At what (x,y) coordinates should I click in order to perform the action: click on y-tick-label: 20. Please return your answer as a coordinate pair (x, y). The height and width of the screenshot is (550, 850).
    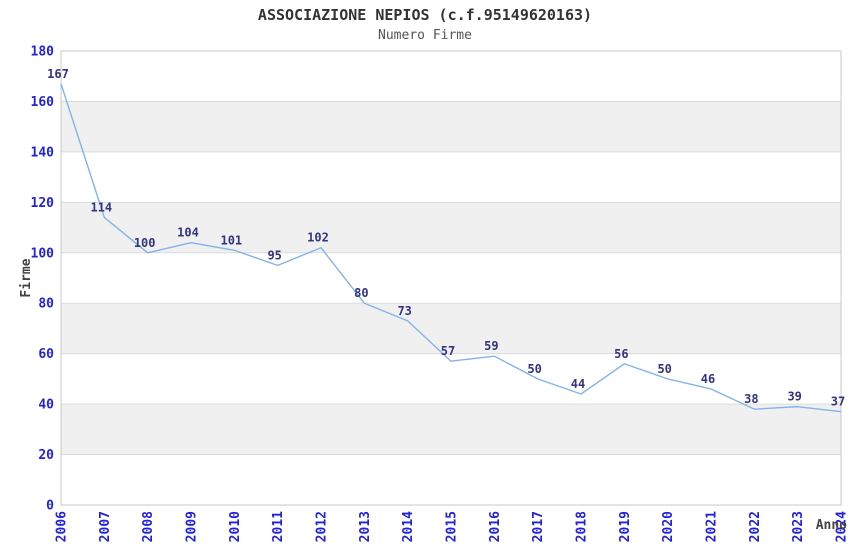
    Looking at the image, I should click on (46, 455).